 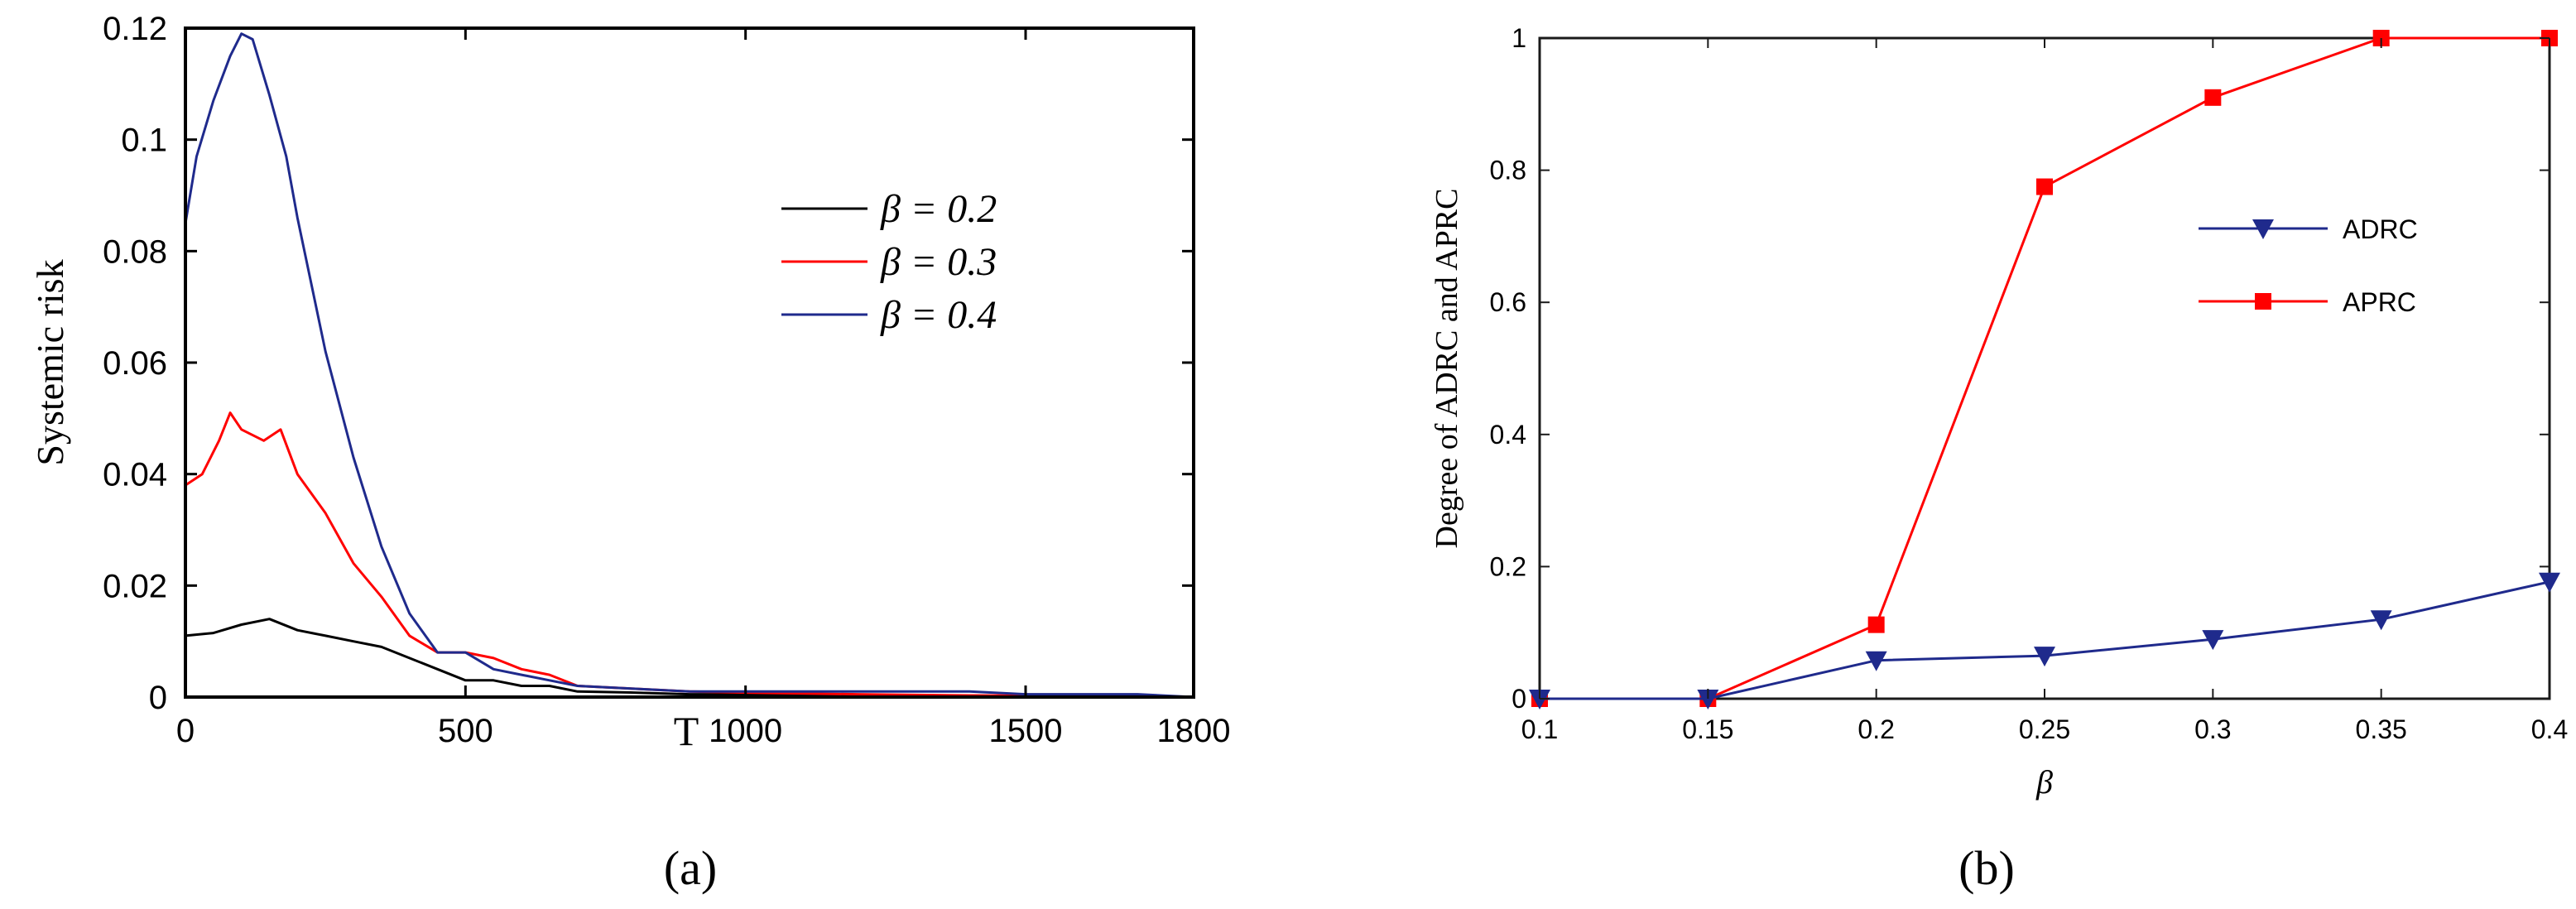 I want to click on chart-b-legend-label-1: ADRC, so click(x=2380, y=229).